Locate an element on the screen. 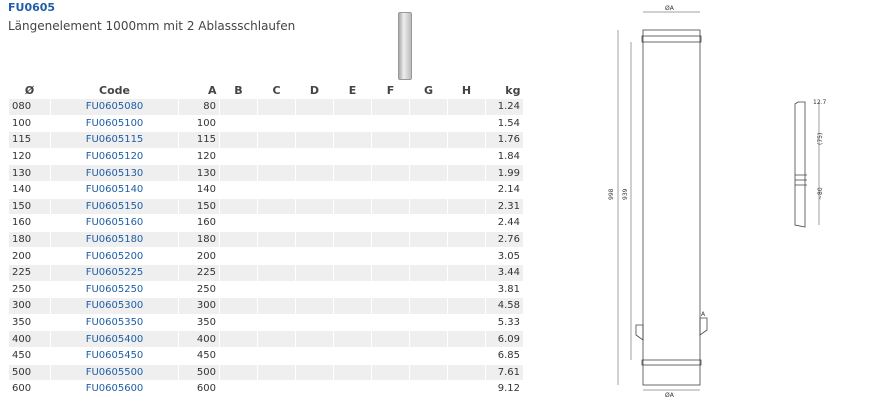 This screenshot has height=400, width=873. code-cell: FU0605200 is located at coordinates (114, 256).